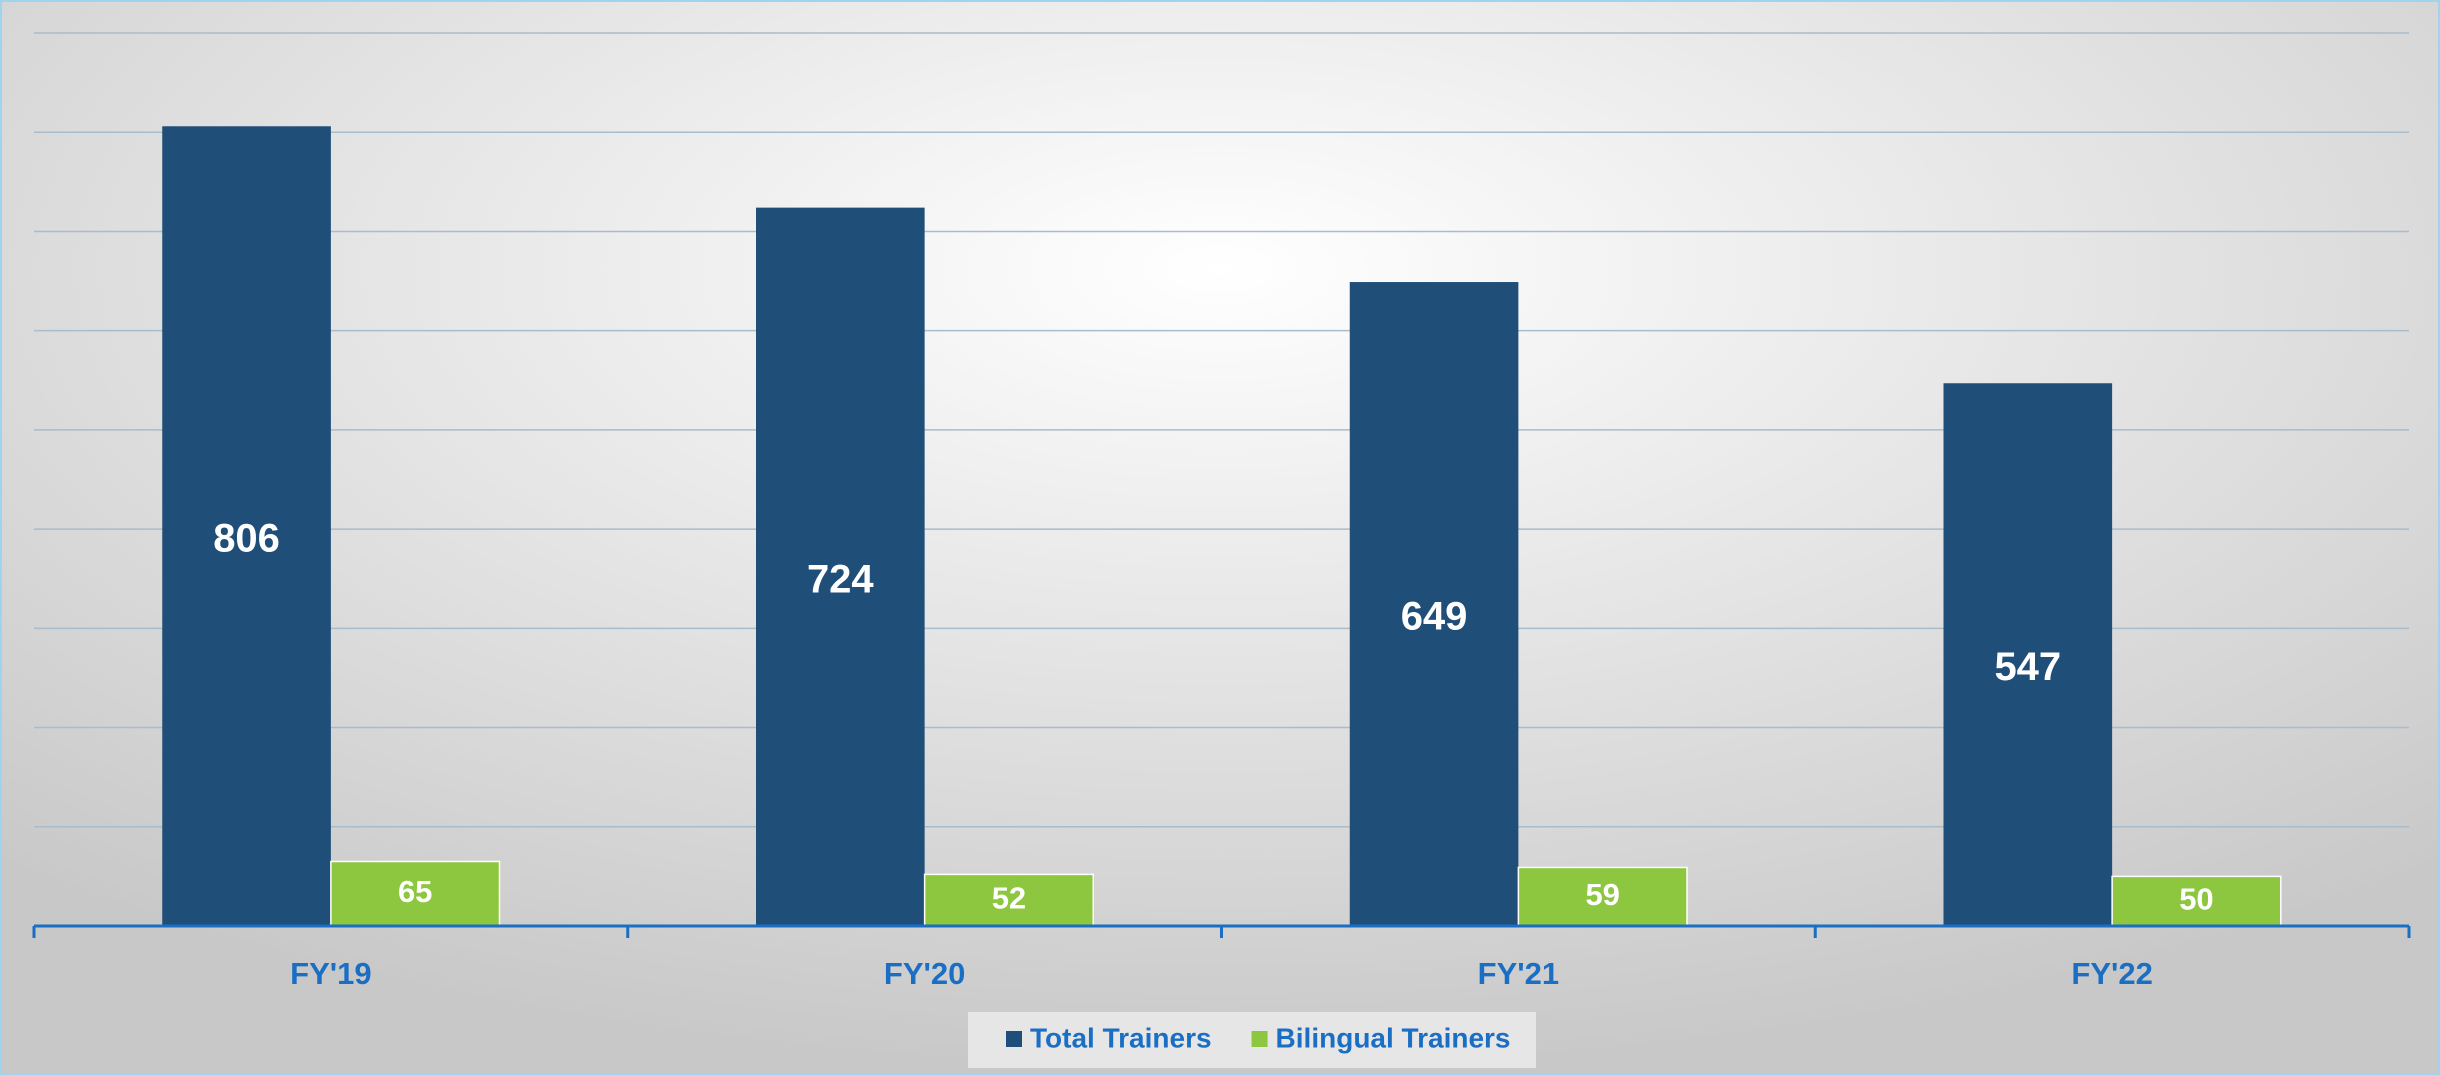 This screenshot has height=1075, width=2440. What do you see at coordinates (1518, 973) in the screenshot?
I see `x-tick-label: FY'21` at bounding box center [1518, 973].